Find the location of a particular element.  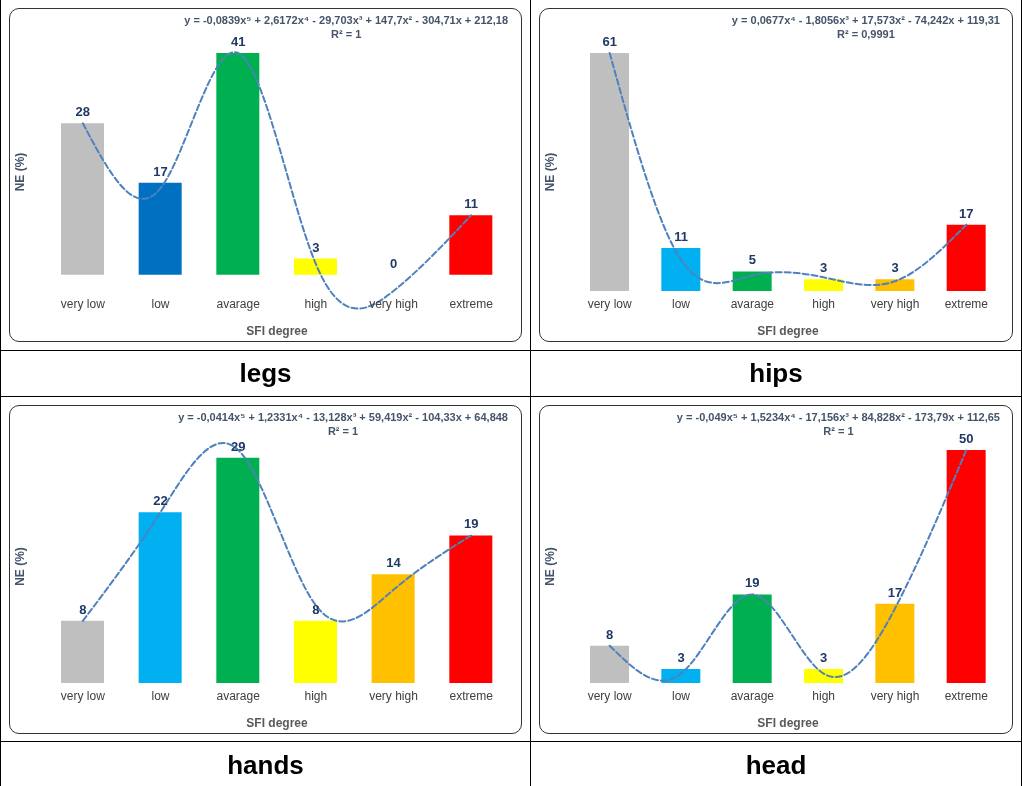

text: legs is located at coordinates (265, 373).